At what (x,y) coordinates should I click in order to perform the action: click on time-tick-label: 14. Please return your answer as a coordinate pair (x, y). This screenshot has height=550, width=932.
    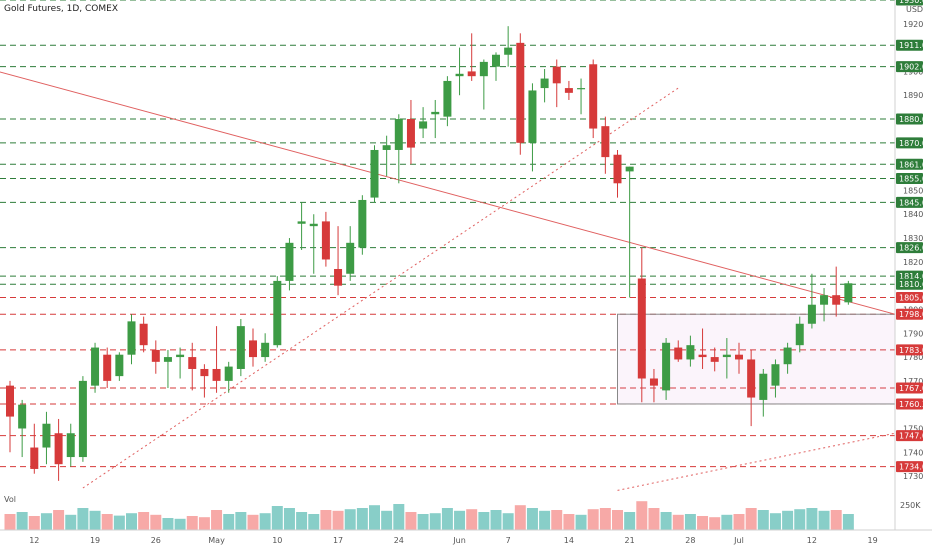
    Looking at the image, I should click on (569, 540).